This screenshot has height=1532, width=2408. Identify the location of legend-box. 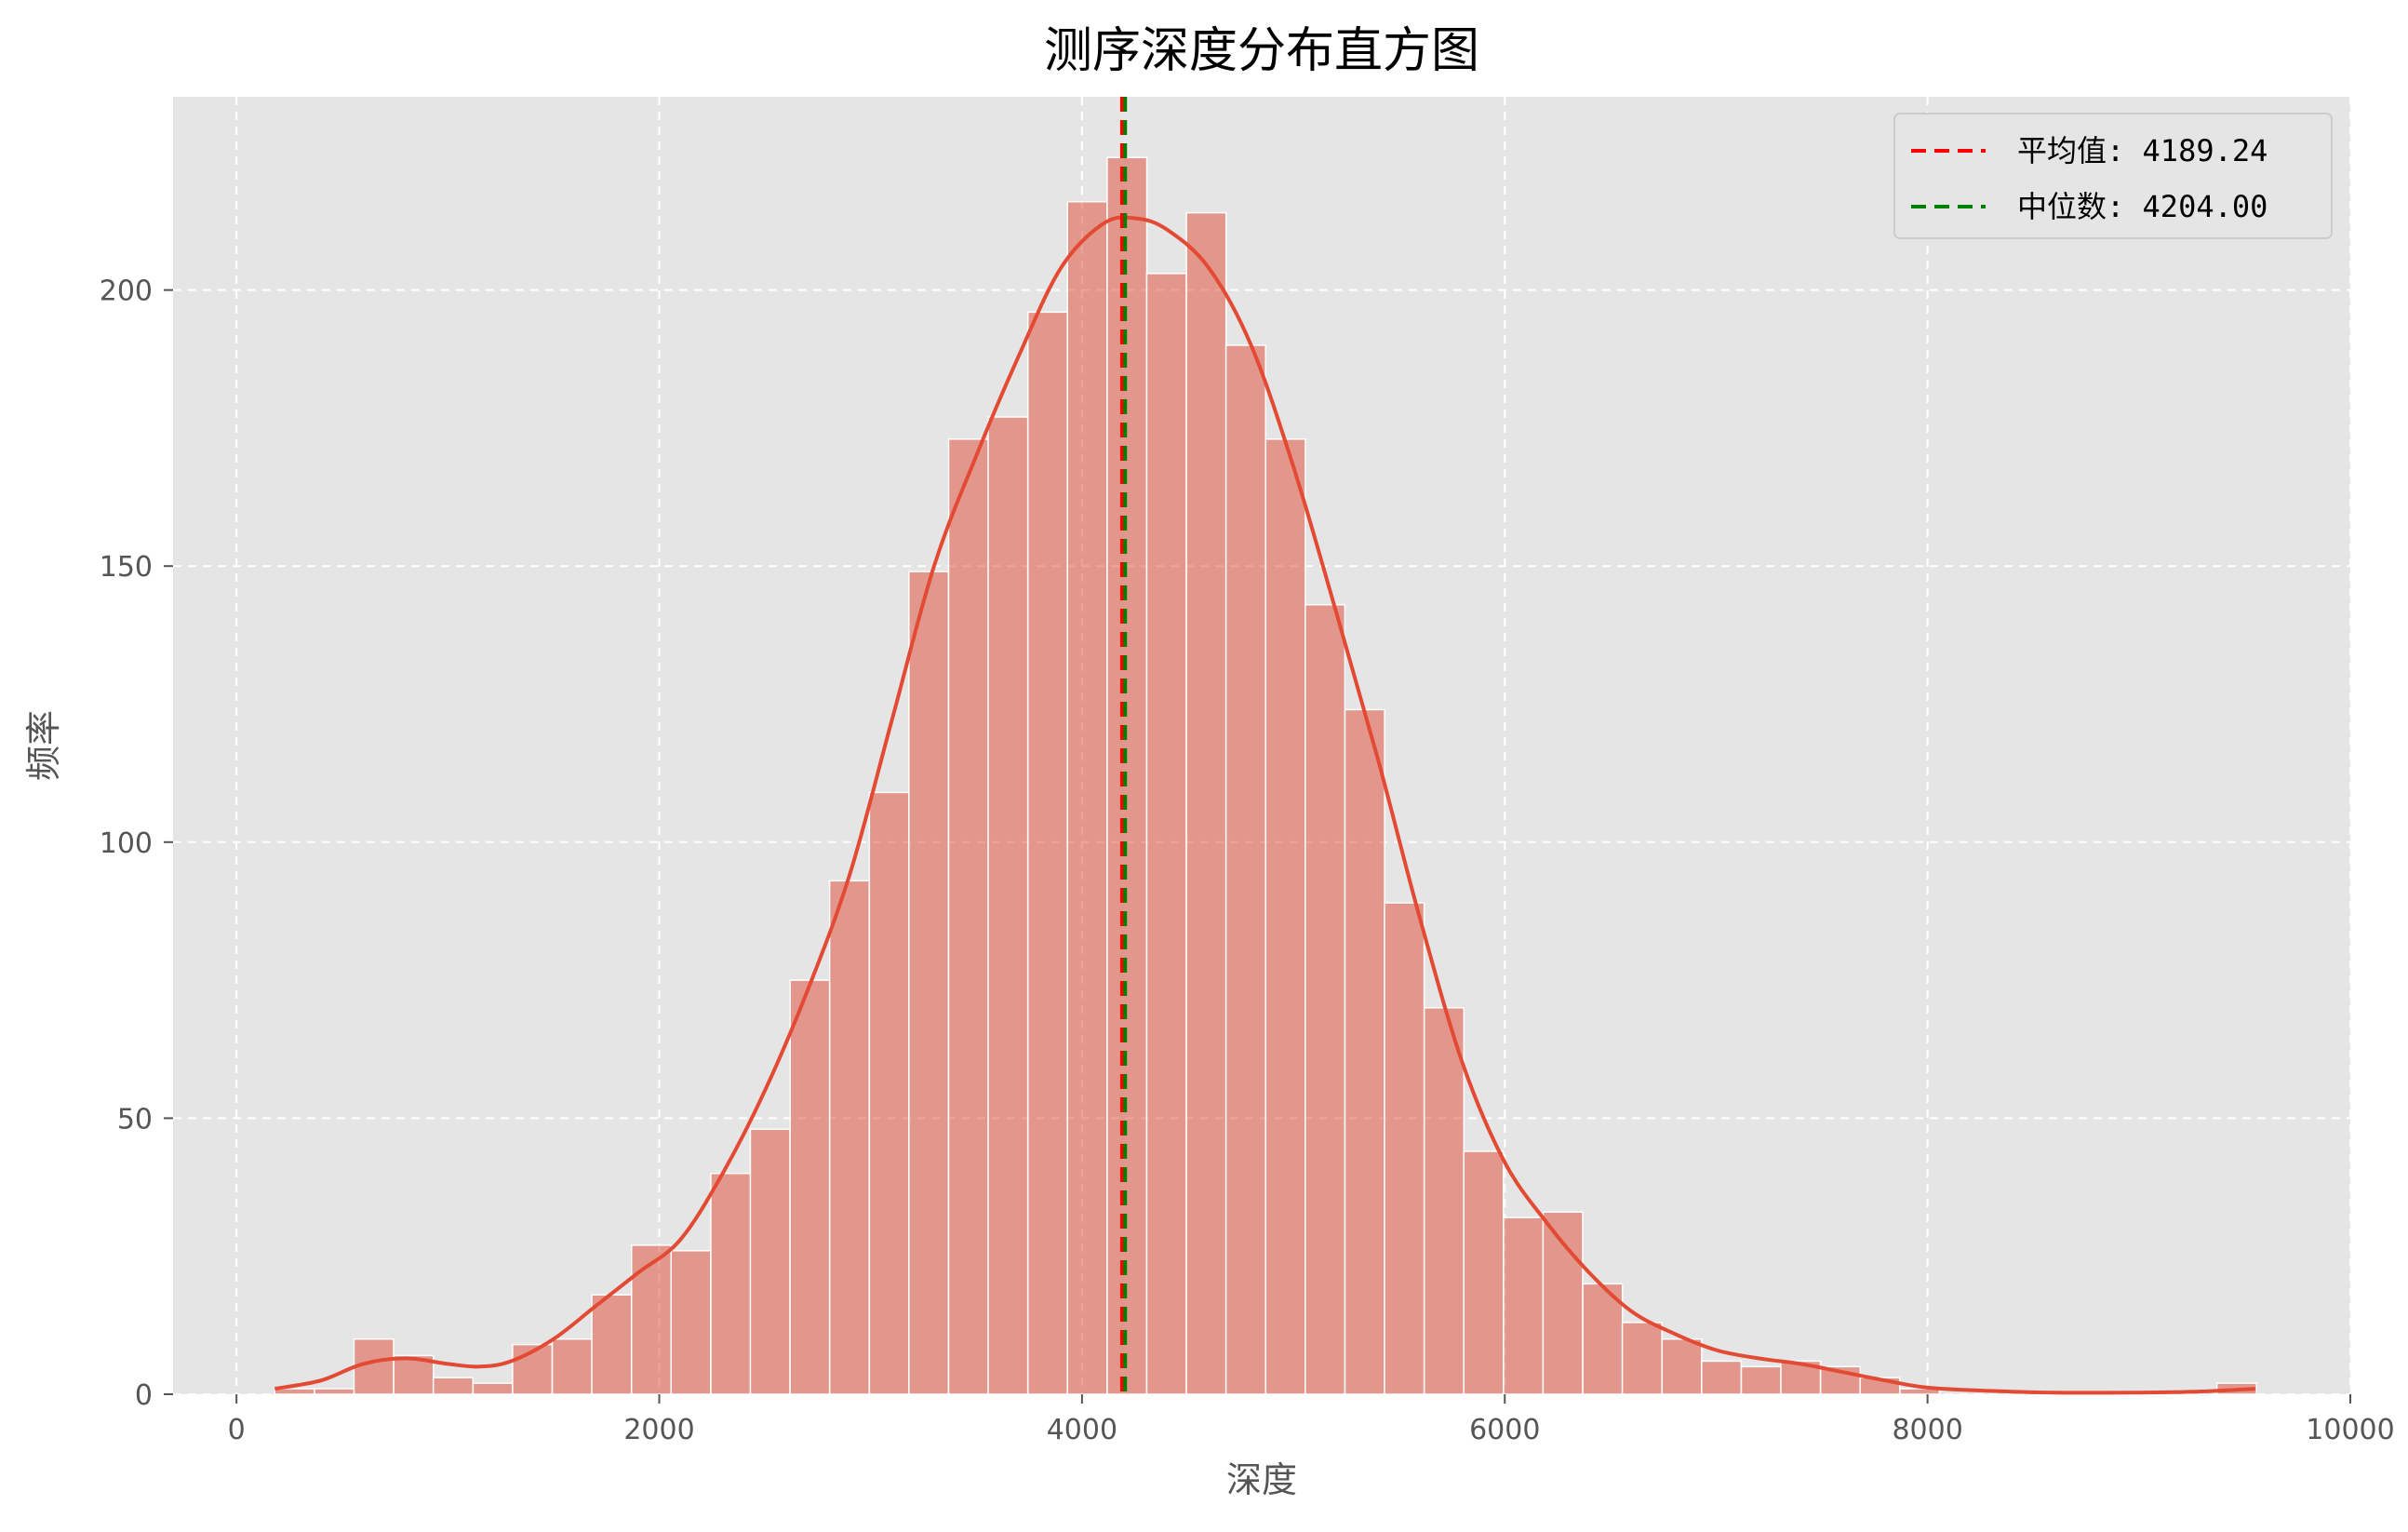
(2113, 176).